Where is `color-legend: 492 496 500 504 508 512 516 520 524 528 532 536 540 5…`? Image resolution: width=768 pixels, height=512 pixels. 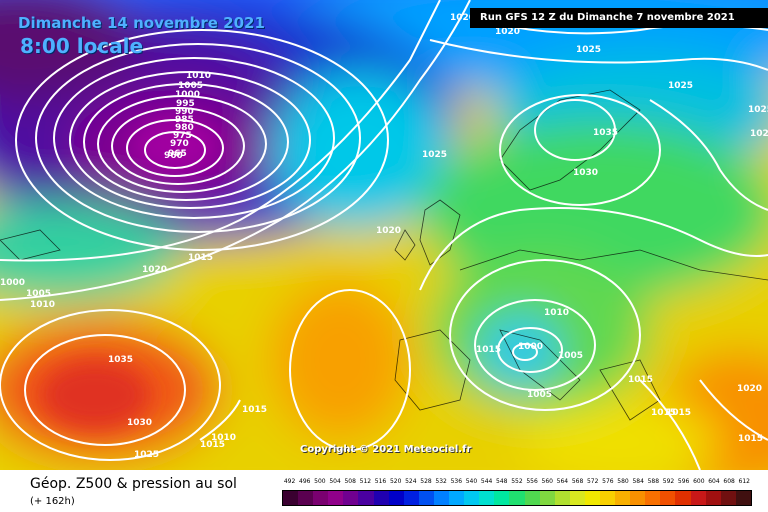 color-legend: 492 496 500 504 508 512 516 520 524 528 532 536 540 5… is located at coordinates (517, 493).